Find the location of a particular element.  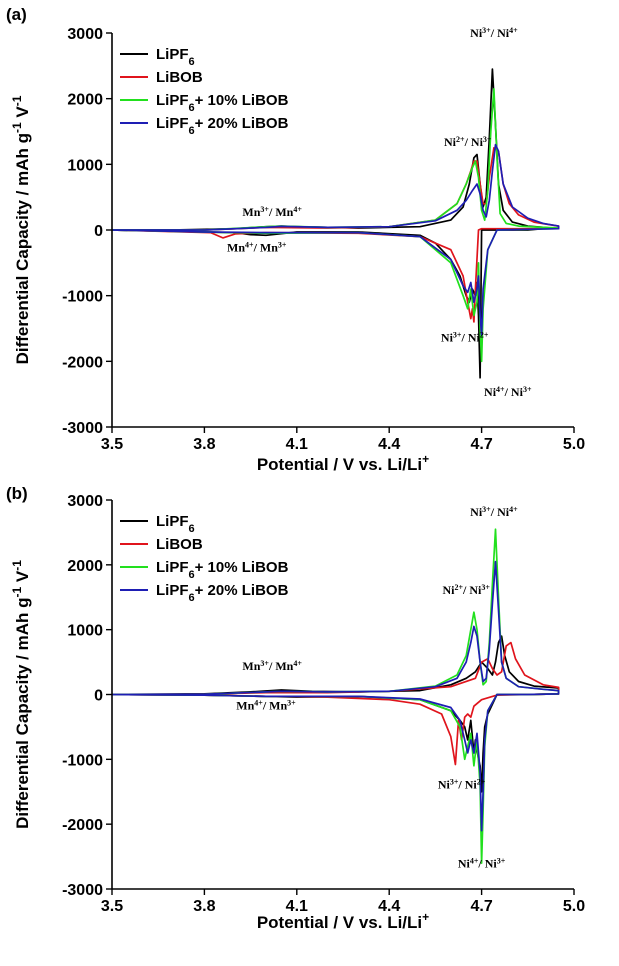

x-tick-label: 4.1 is located at coordinates (297, 444).